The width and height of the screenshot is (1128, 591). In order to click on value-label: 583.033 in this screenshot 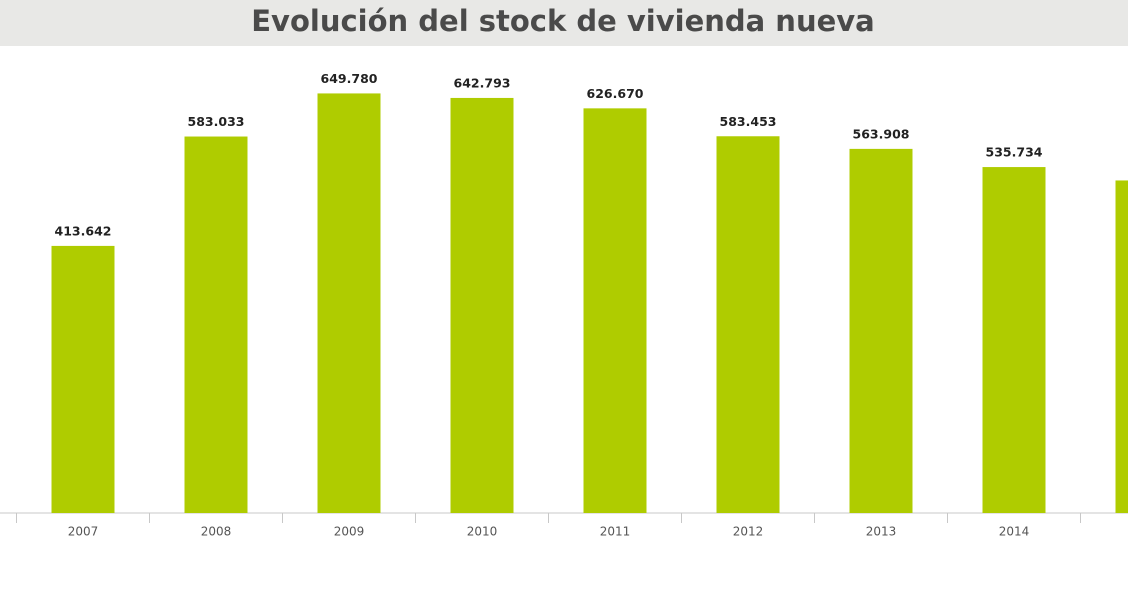, I will do `click(216, 121)`.